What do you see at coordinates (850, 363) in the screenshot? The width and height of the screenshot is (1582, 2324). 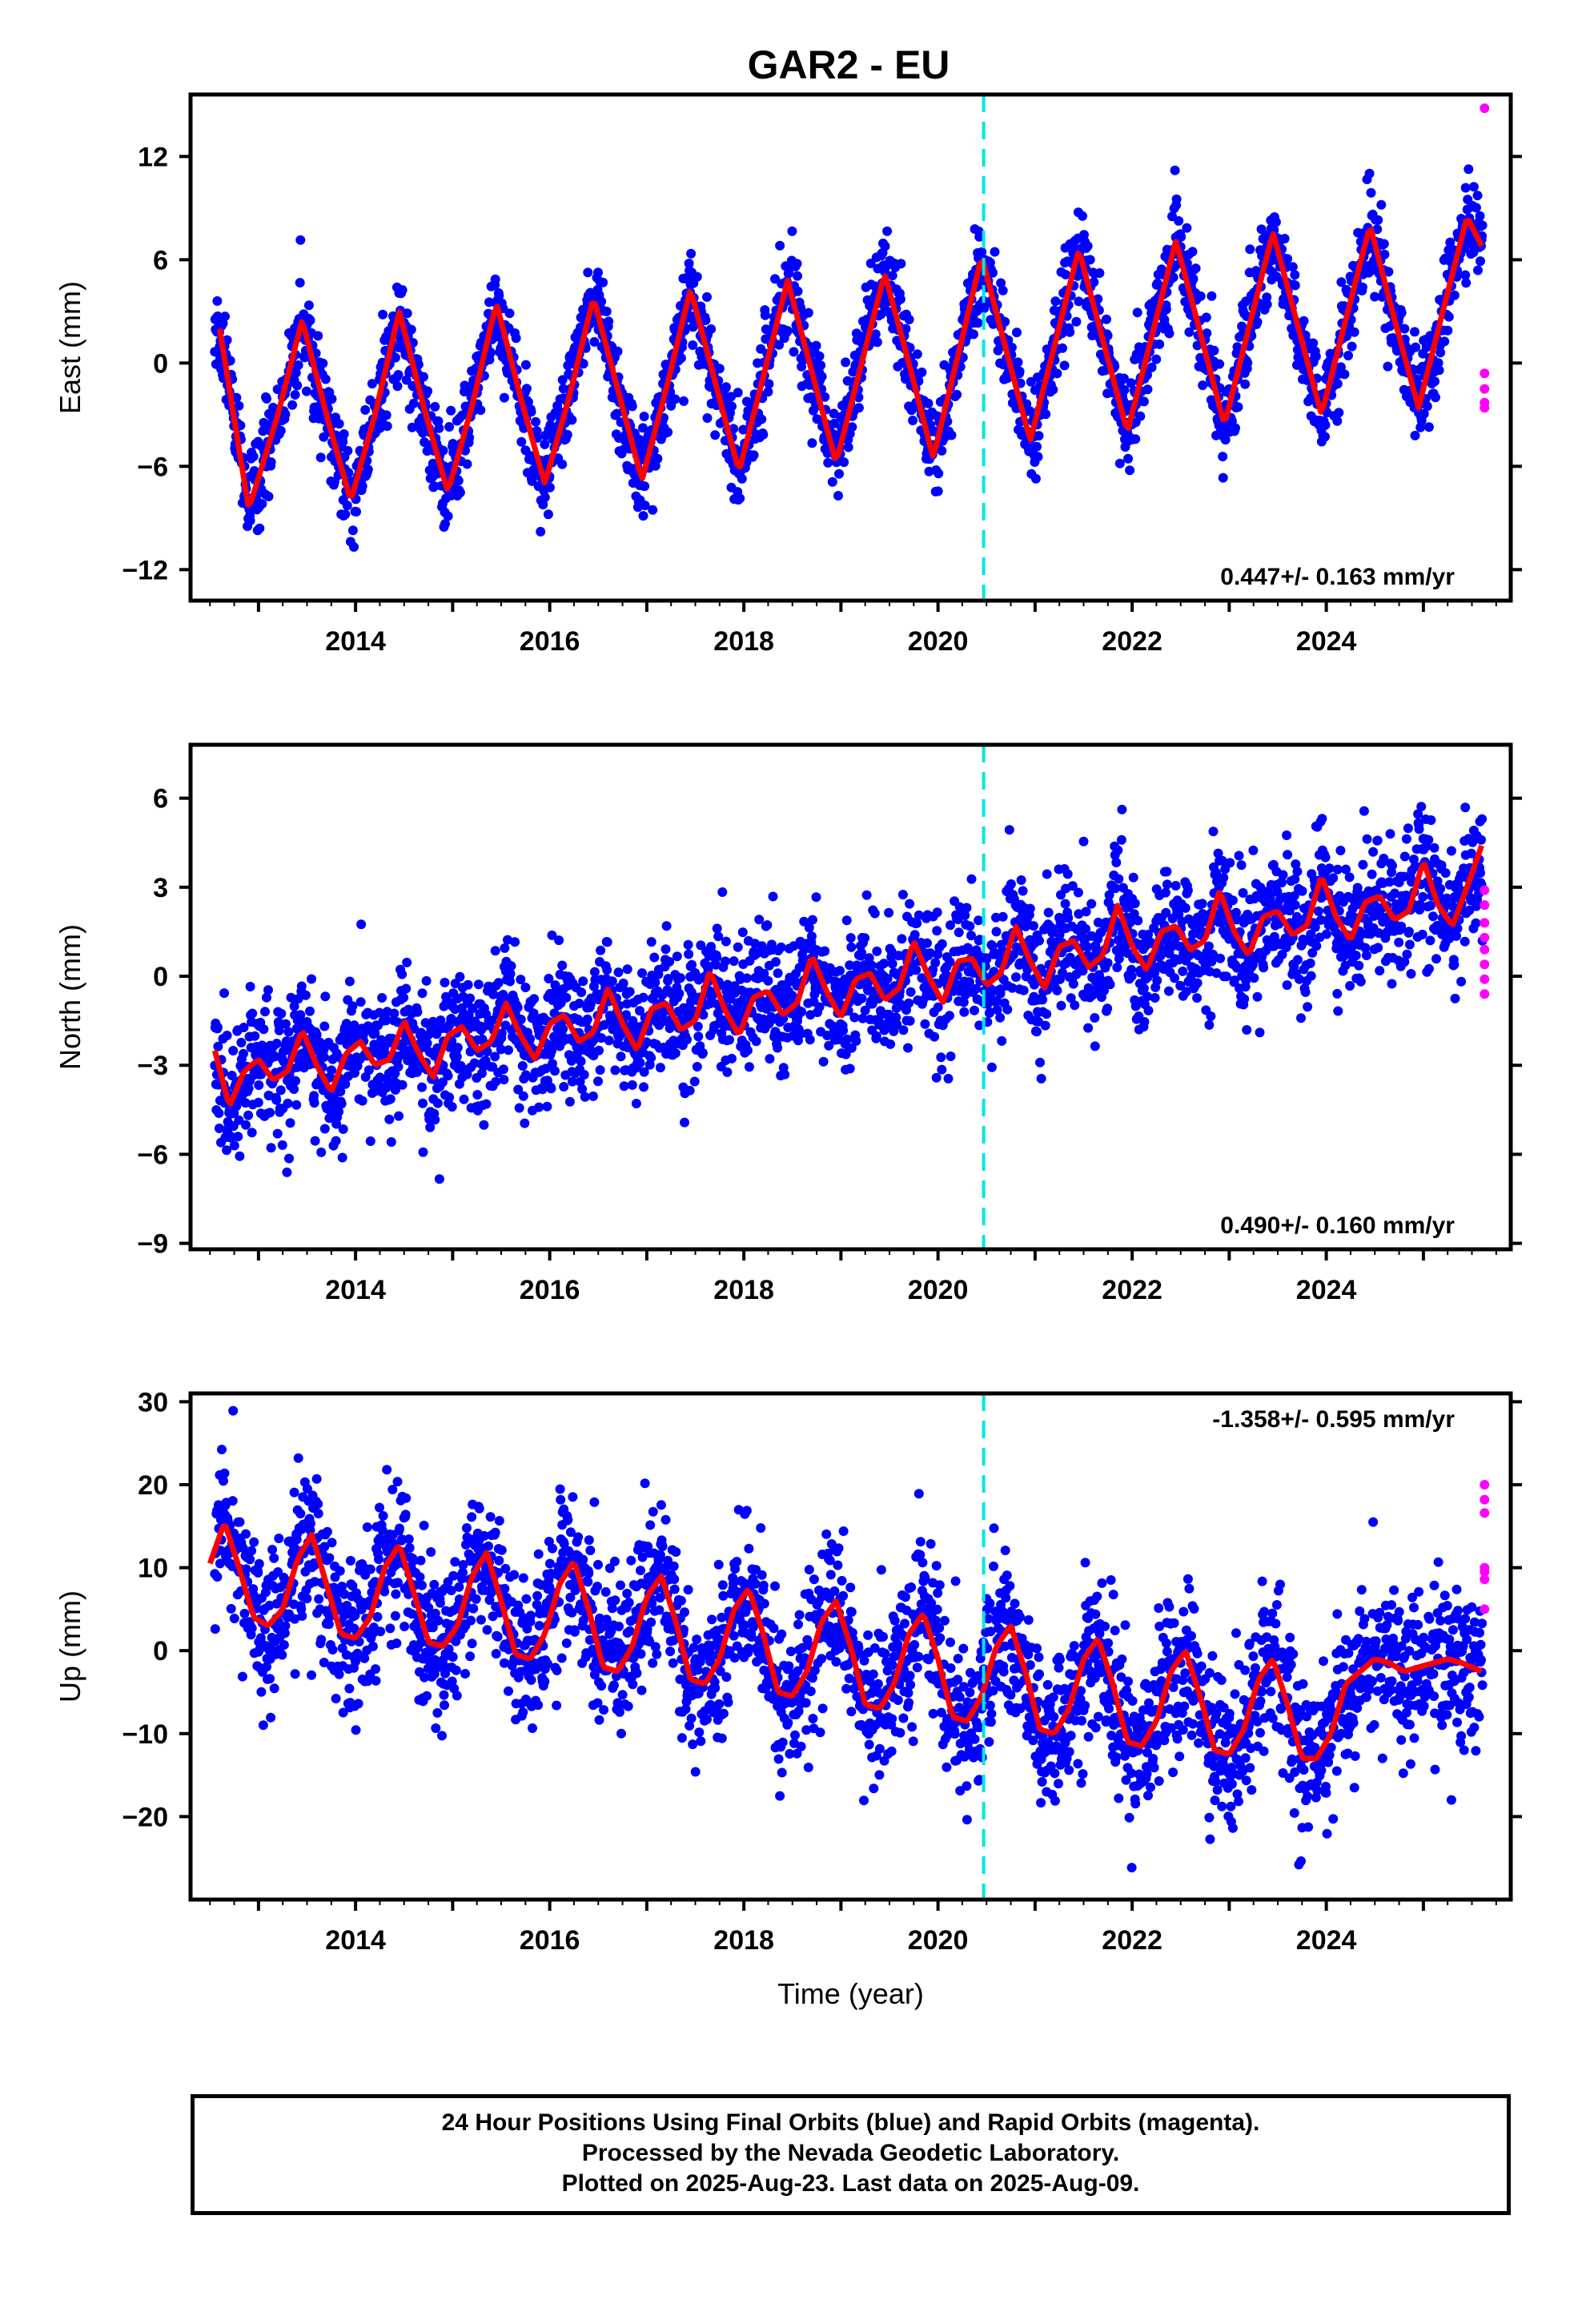 I see `east-model-fit-line` at bounding box center [850, 363].